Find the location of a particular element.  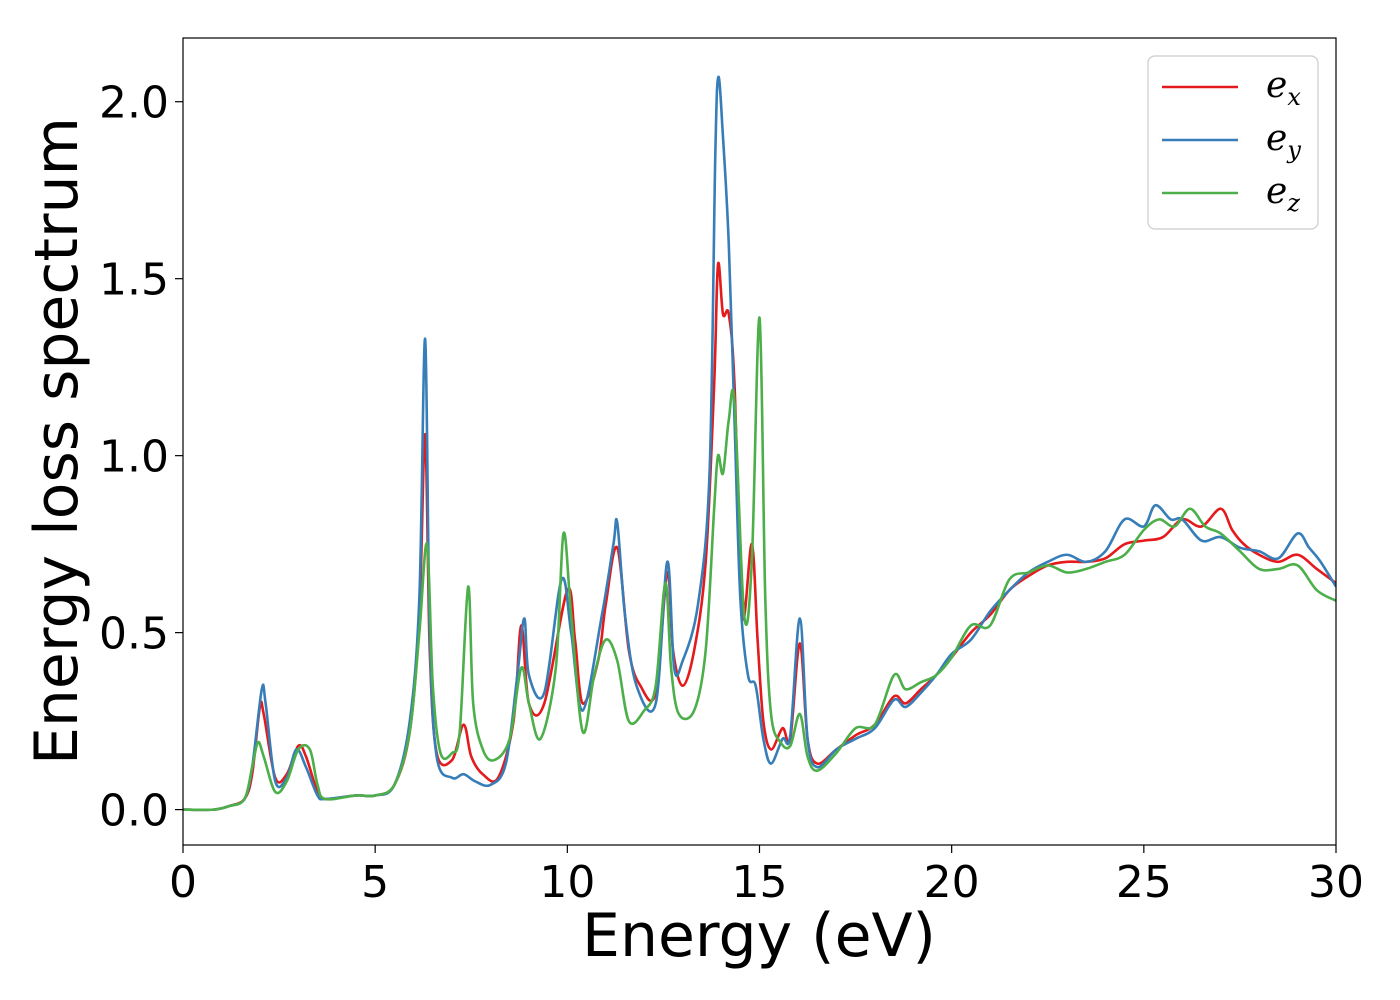

legend-label-x: ex is located at coordinates (1283, 88).